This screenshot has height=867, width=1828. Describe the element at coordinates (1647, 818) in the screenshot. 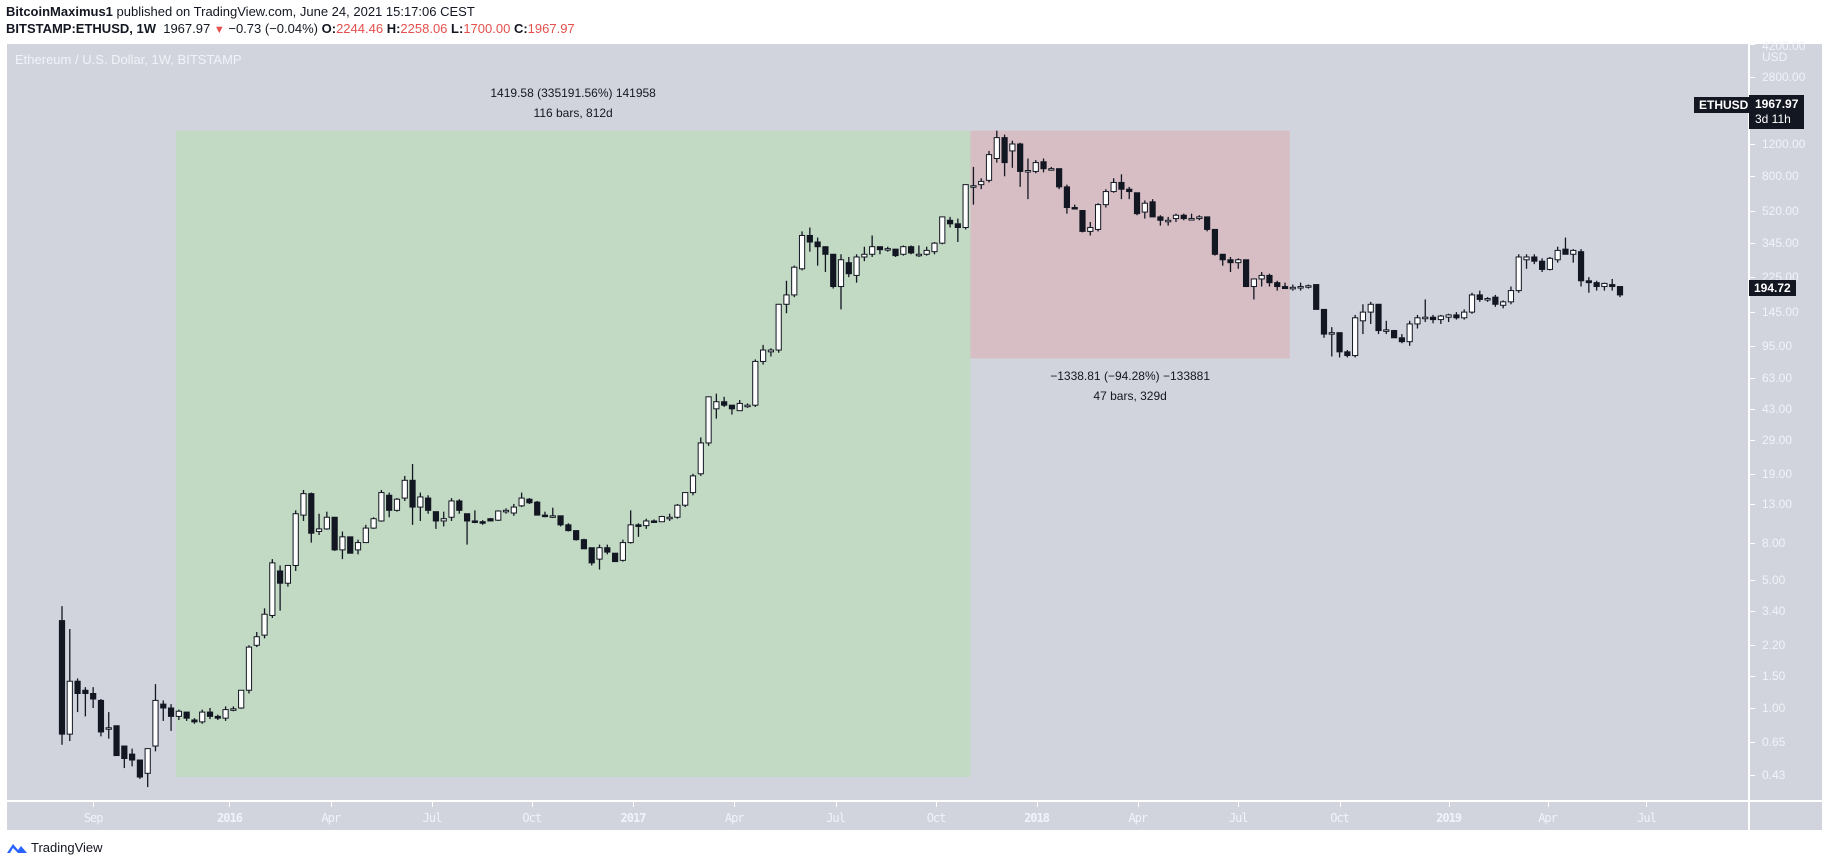

I see `time-tick-label: Jul` at that location.